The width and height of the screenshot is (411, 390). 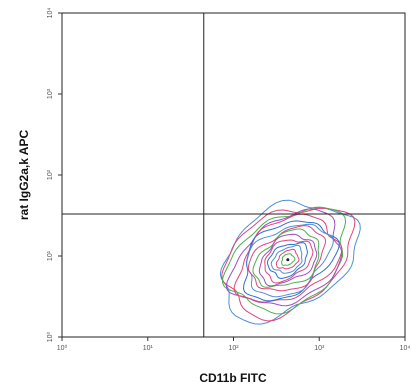 I want to click on x-axis-ticks: 10⁰ 10¹ 10² 10³ 10⁴, so click(x=234, y=344).